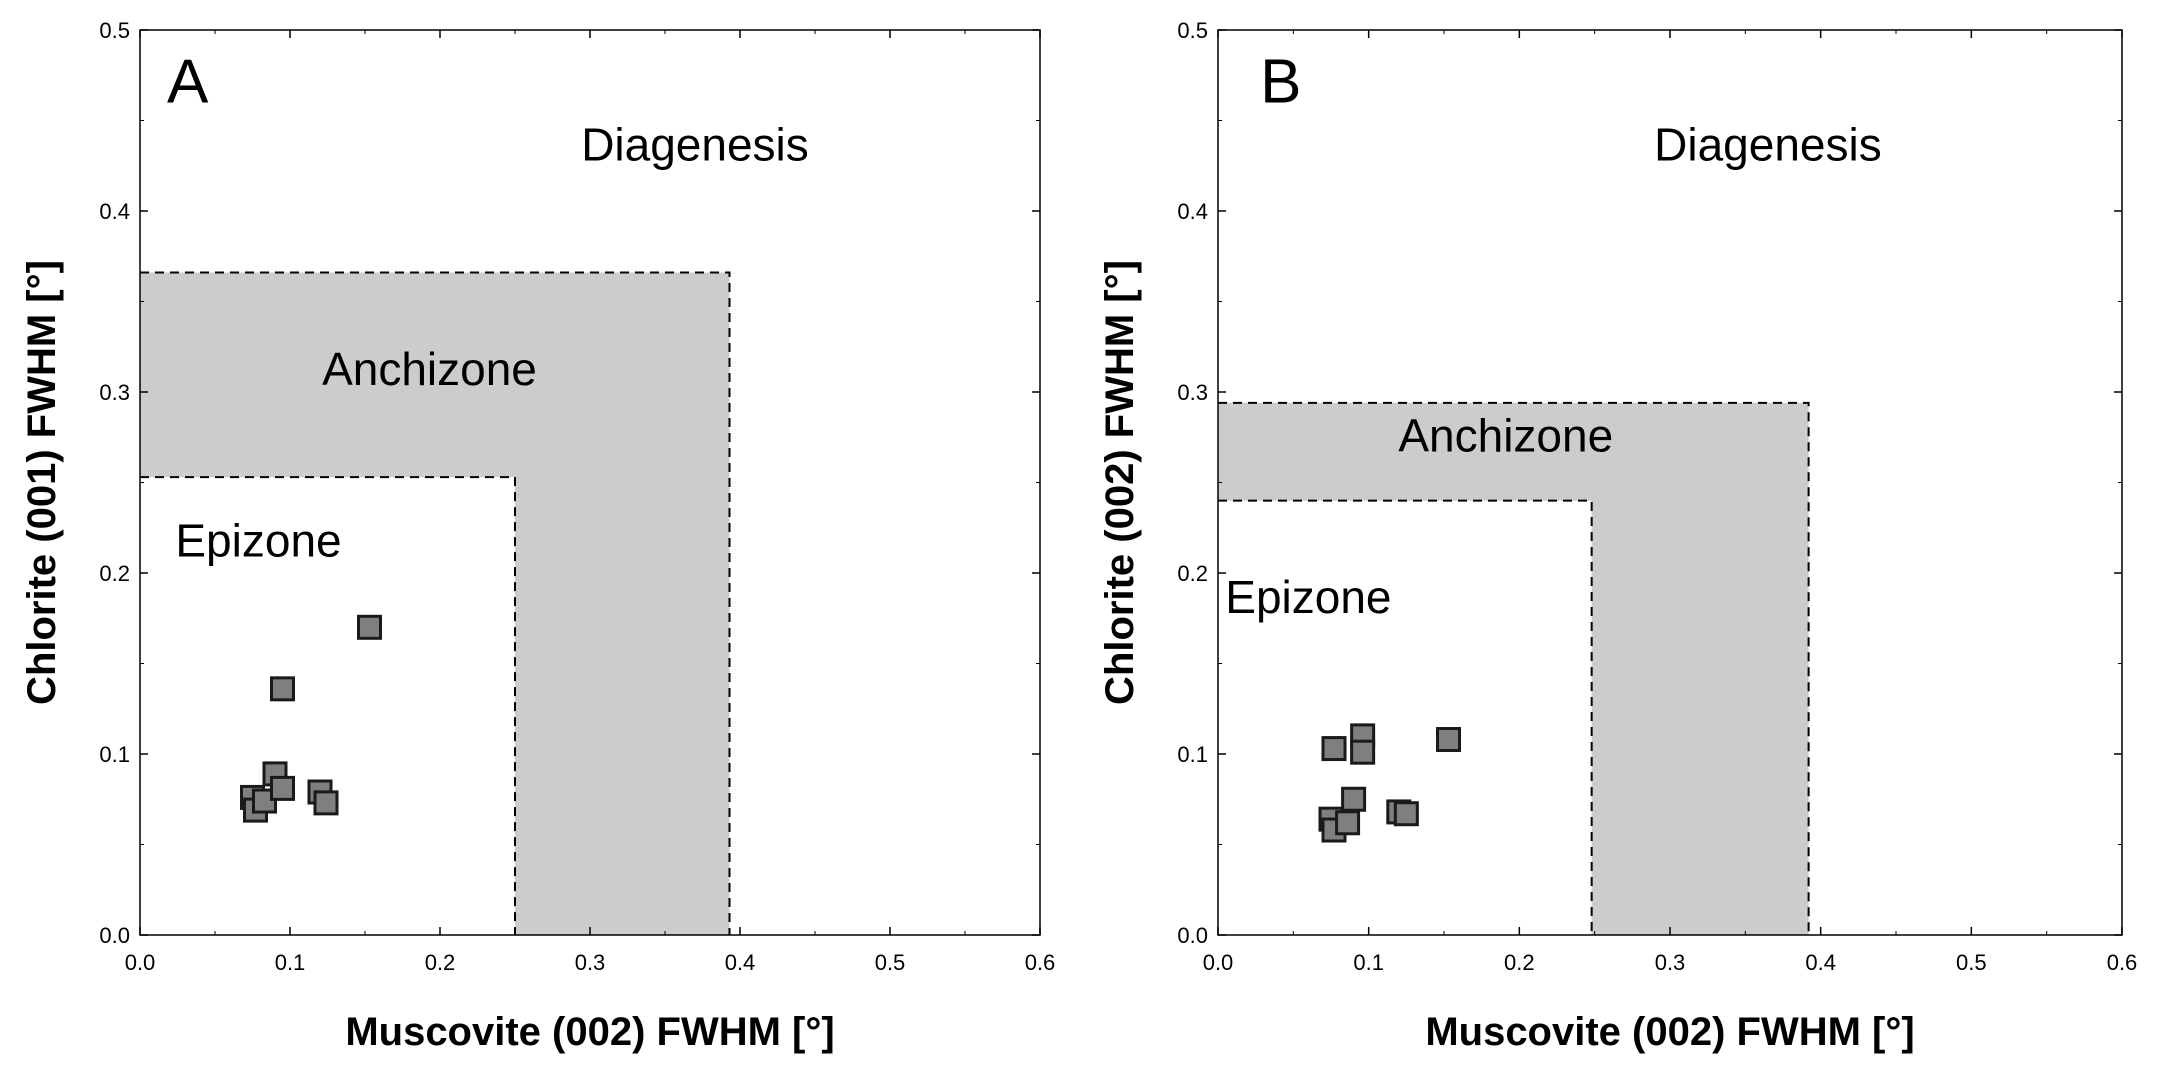  What do you see at coordinates (1280, 81) in the screenshot?
I see `panel-letter: B` at bounding box center [1280, 81].